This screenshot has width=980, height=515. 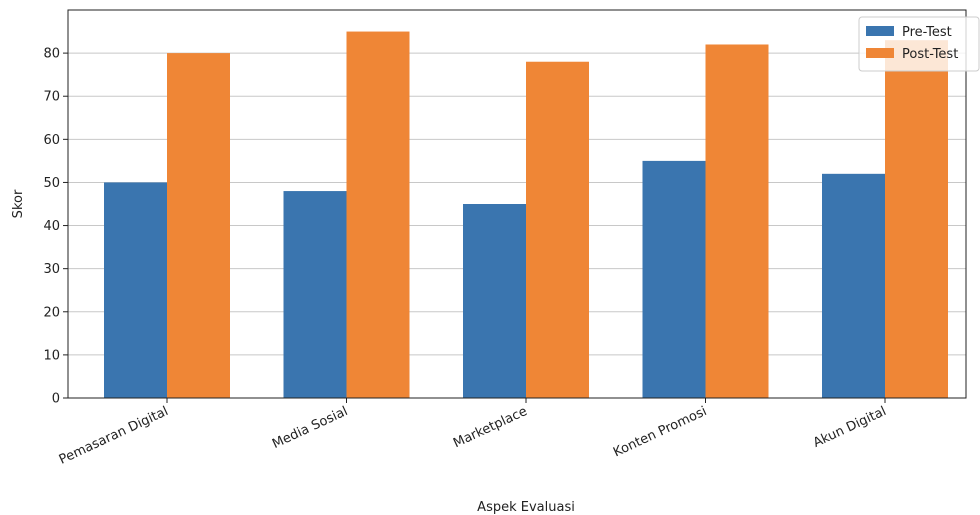 What do you see at coordinates (51, 183) in the screenshot?
I see `y-tick-label: 50` at bounding box center [51, 183].